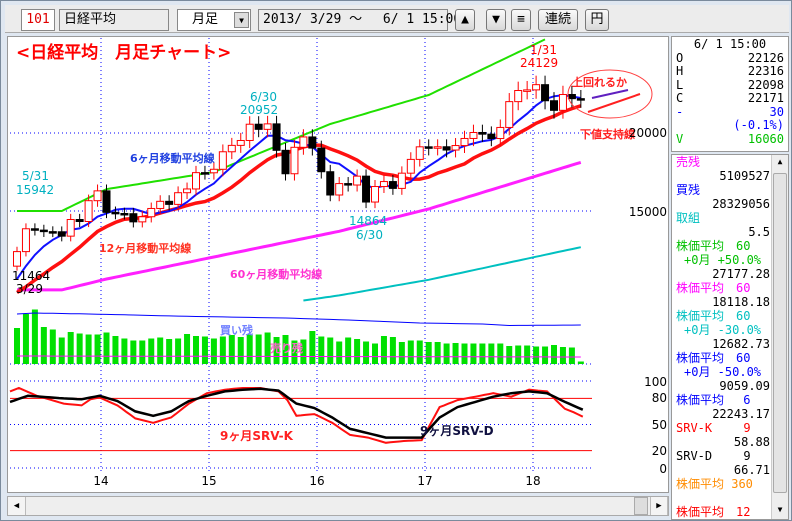 This screenshot has height=521, width=792. Describe the element at coordinates (607, 134) in the screenshot. I see `label-support: 下値支持線` at that location.